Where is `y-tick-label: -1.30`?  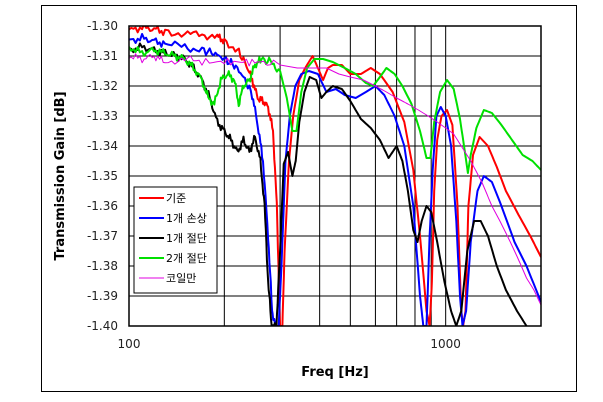 y-tick-label: -1.30 is located at coordinates (102, 26).